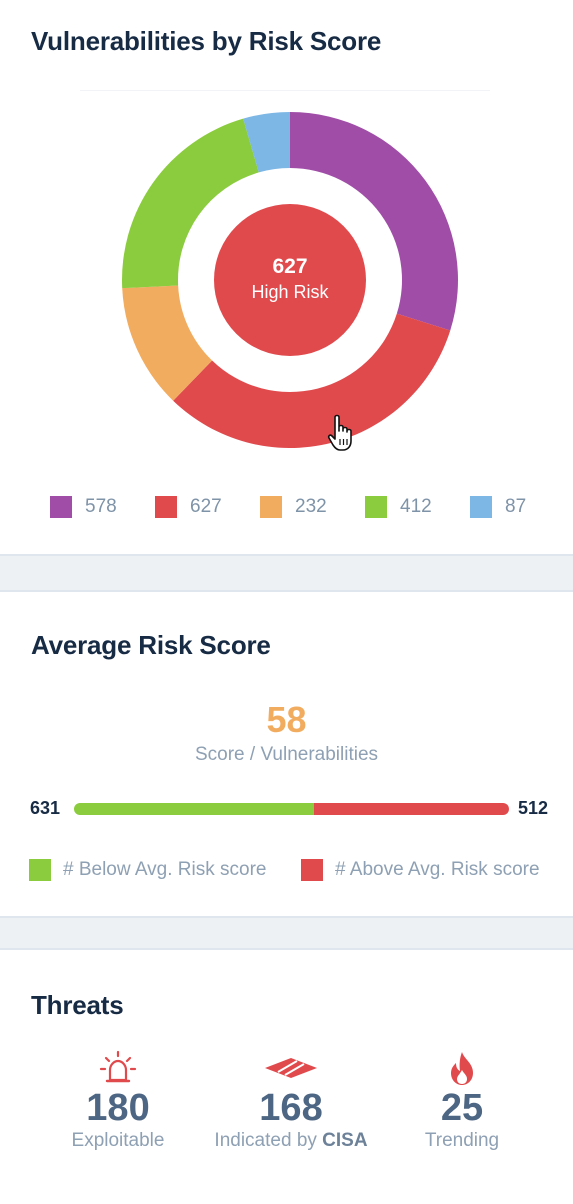 Image resolution: width=573 pixels, height=1204 pixels. I want to click on center-high-risk-circle, so click(290, 280).